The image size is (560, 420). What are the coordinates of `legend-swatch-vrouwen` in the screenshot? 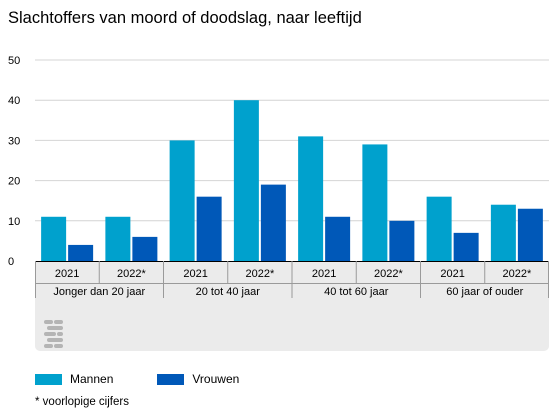 It's located at (171, 379).